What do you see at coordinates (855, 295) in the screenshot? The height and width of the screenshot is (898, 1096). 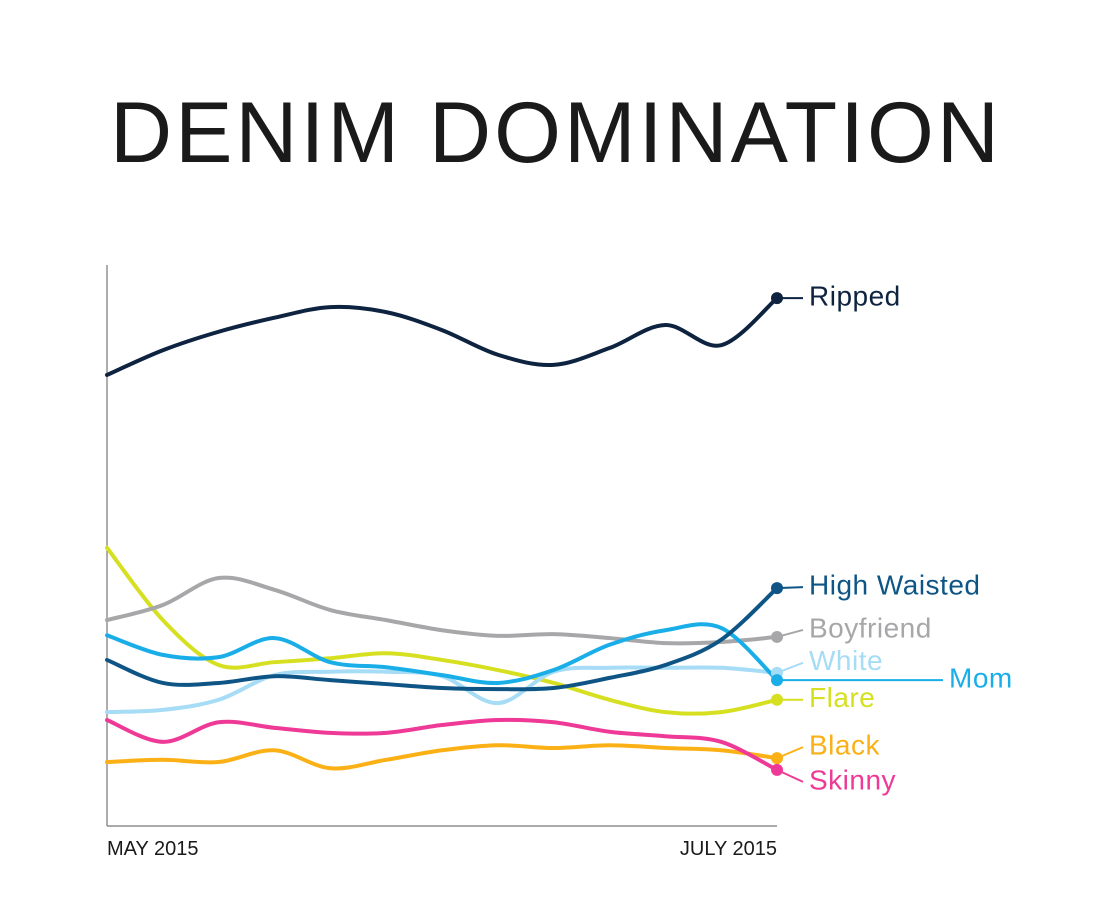 I see `series-label: Ripped` at bounding box center [855, 295].